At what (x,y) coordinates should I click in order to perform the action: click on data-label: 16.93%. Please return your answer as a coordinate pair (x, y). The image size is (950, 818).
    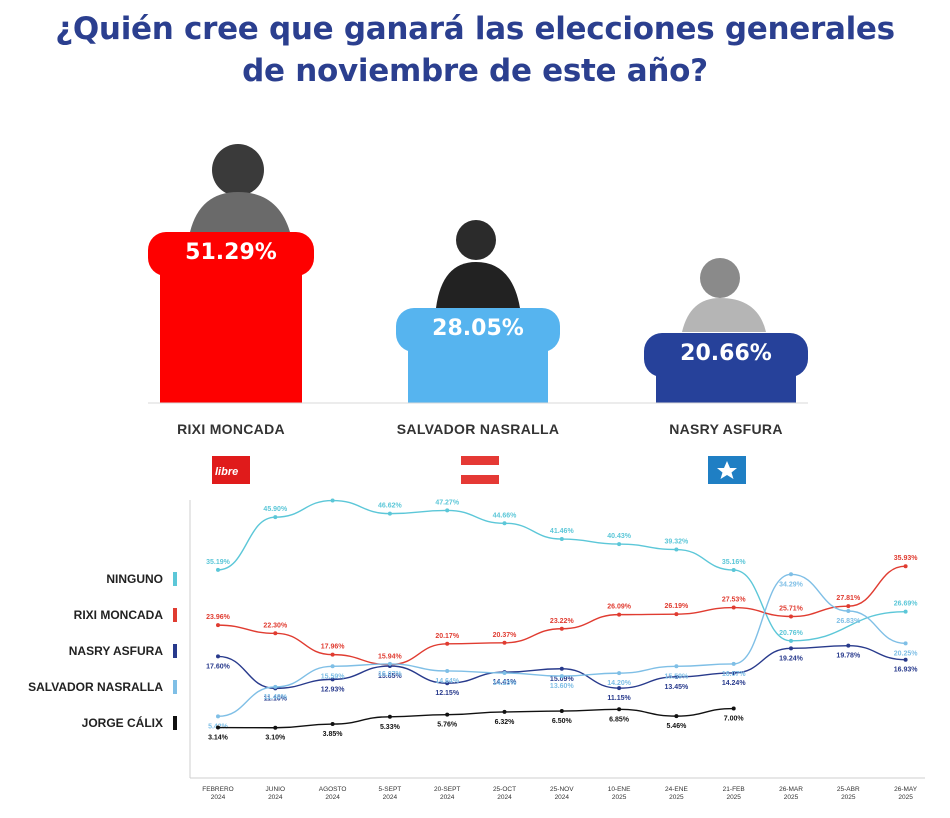
    Looking at the image, I should click on (906, 670).